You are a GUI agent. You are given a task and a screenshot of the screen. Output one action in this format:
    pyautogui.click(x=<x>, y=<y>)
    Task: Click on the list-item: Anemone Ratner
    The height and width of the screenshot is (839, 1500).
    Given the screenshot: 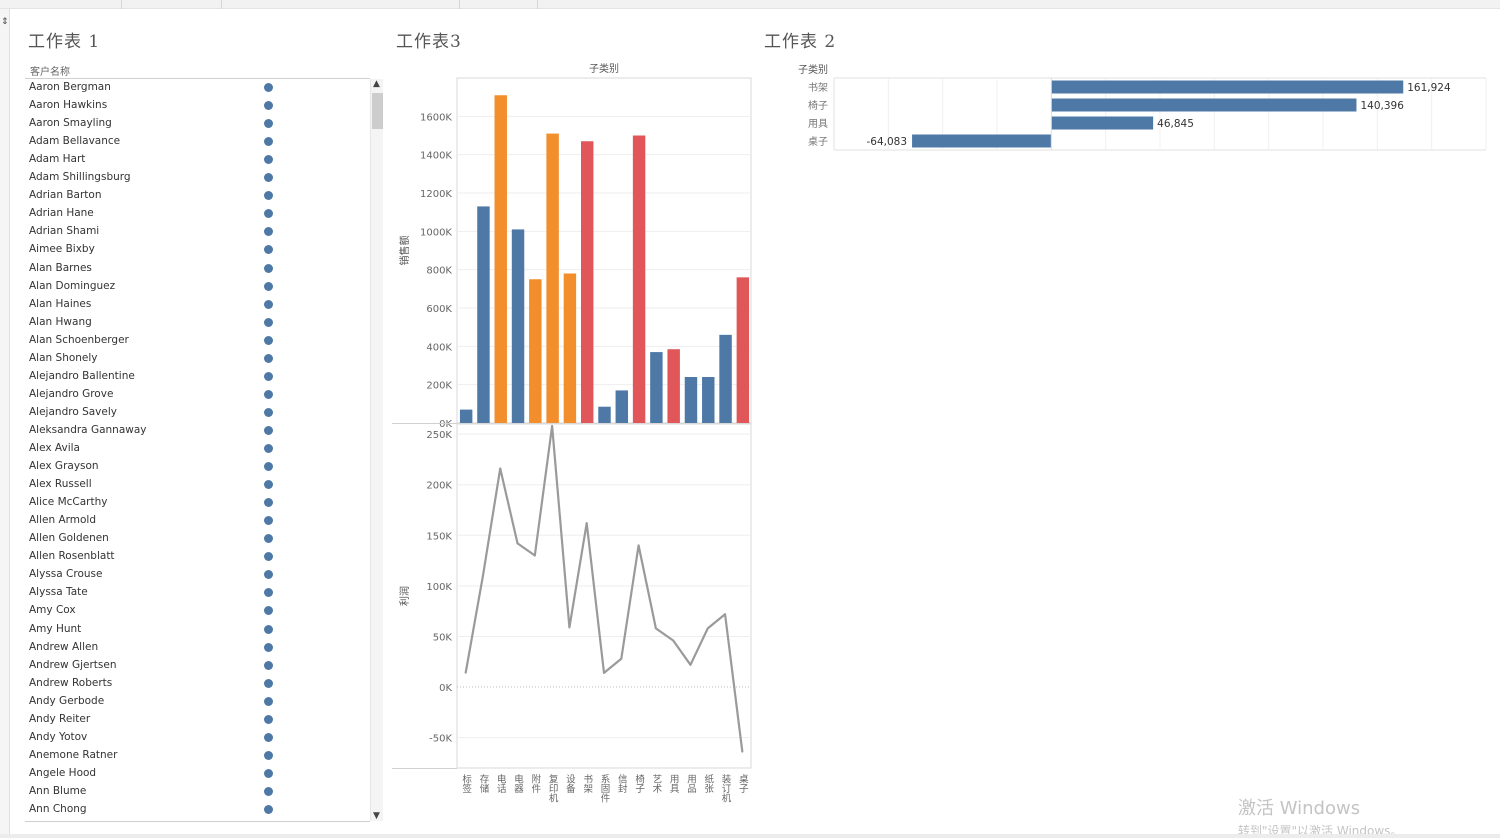 What is the action you would take?
    pyautogui.click(x=197, y=756)
    